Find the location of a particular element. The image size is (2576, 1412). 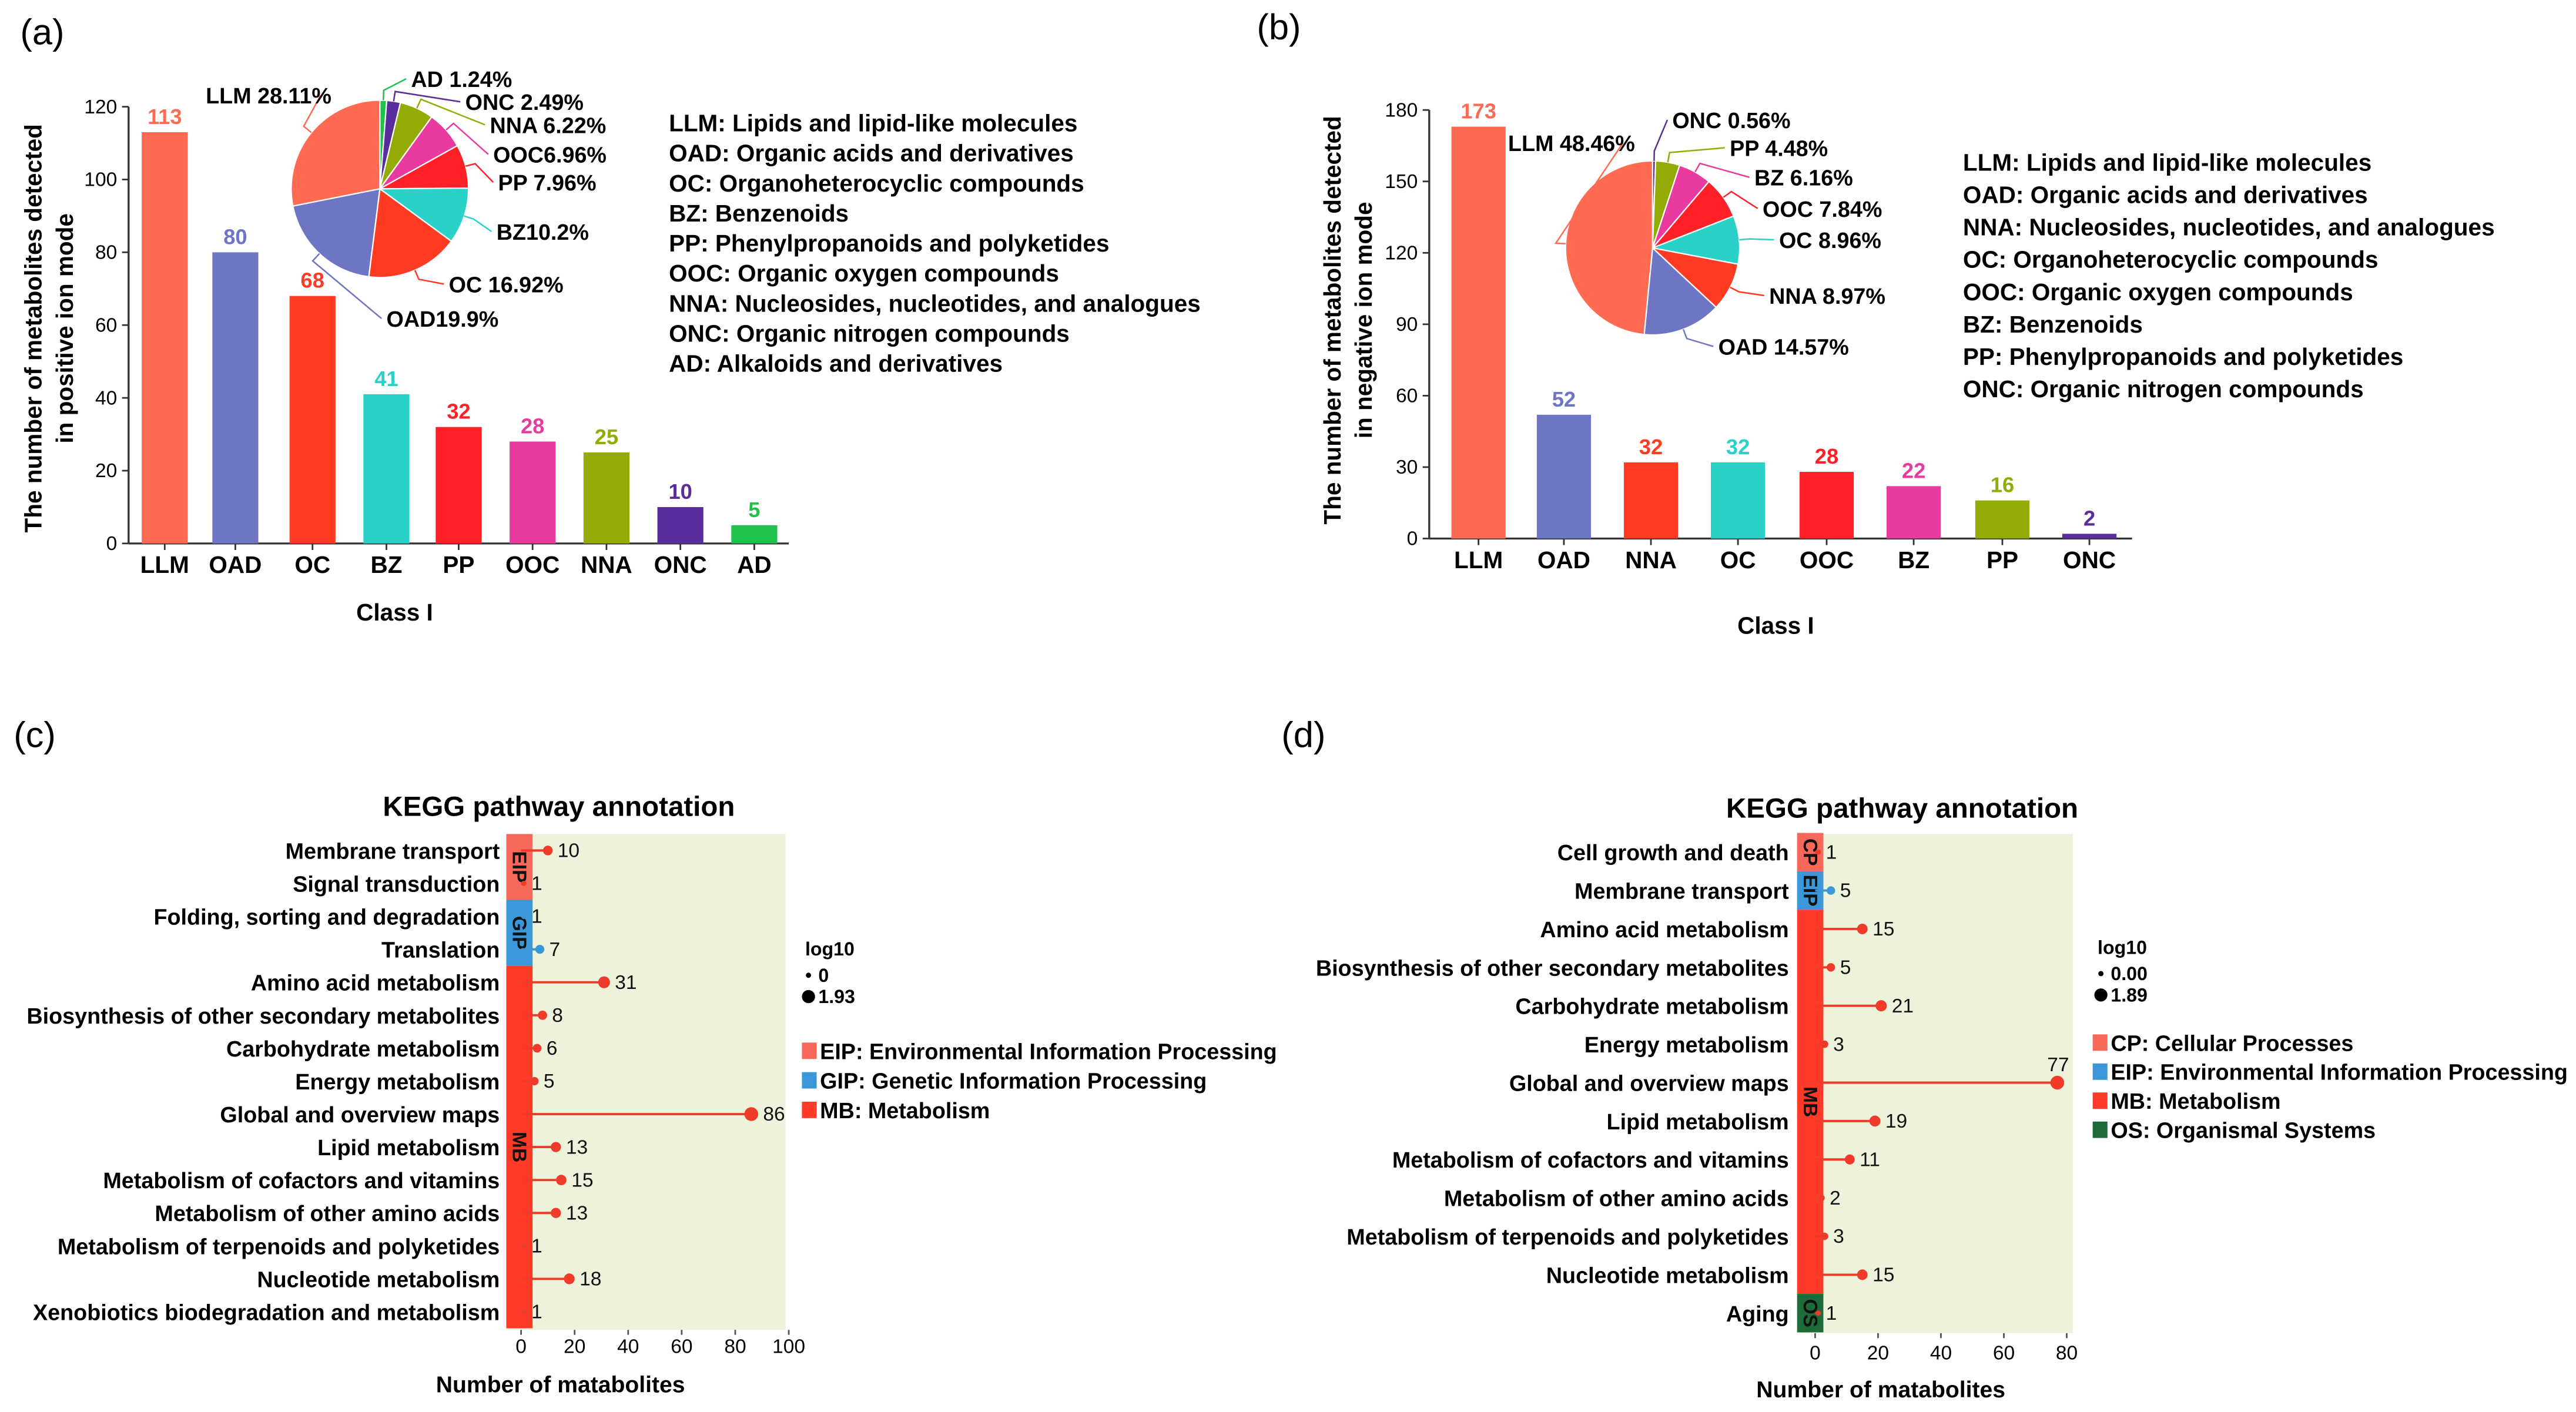

size-legend-dot-small is located at coordinates (809, 975).